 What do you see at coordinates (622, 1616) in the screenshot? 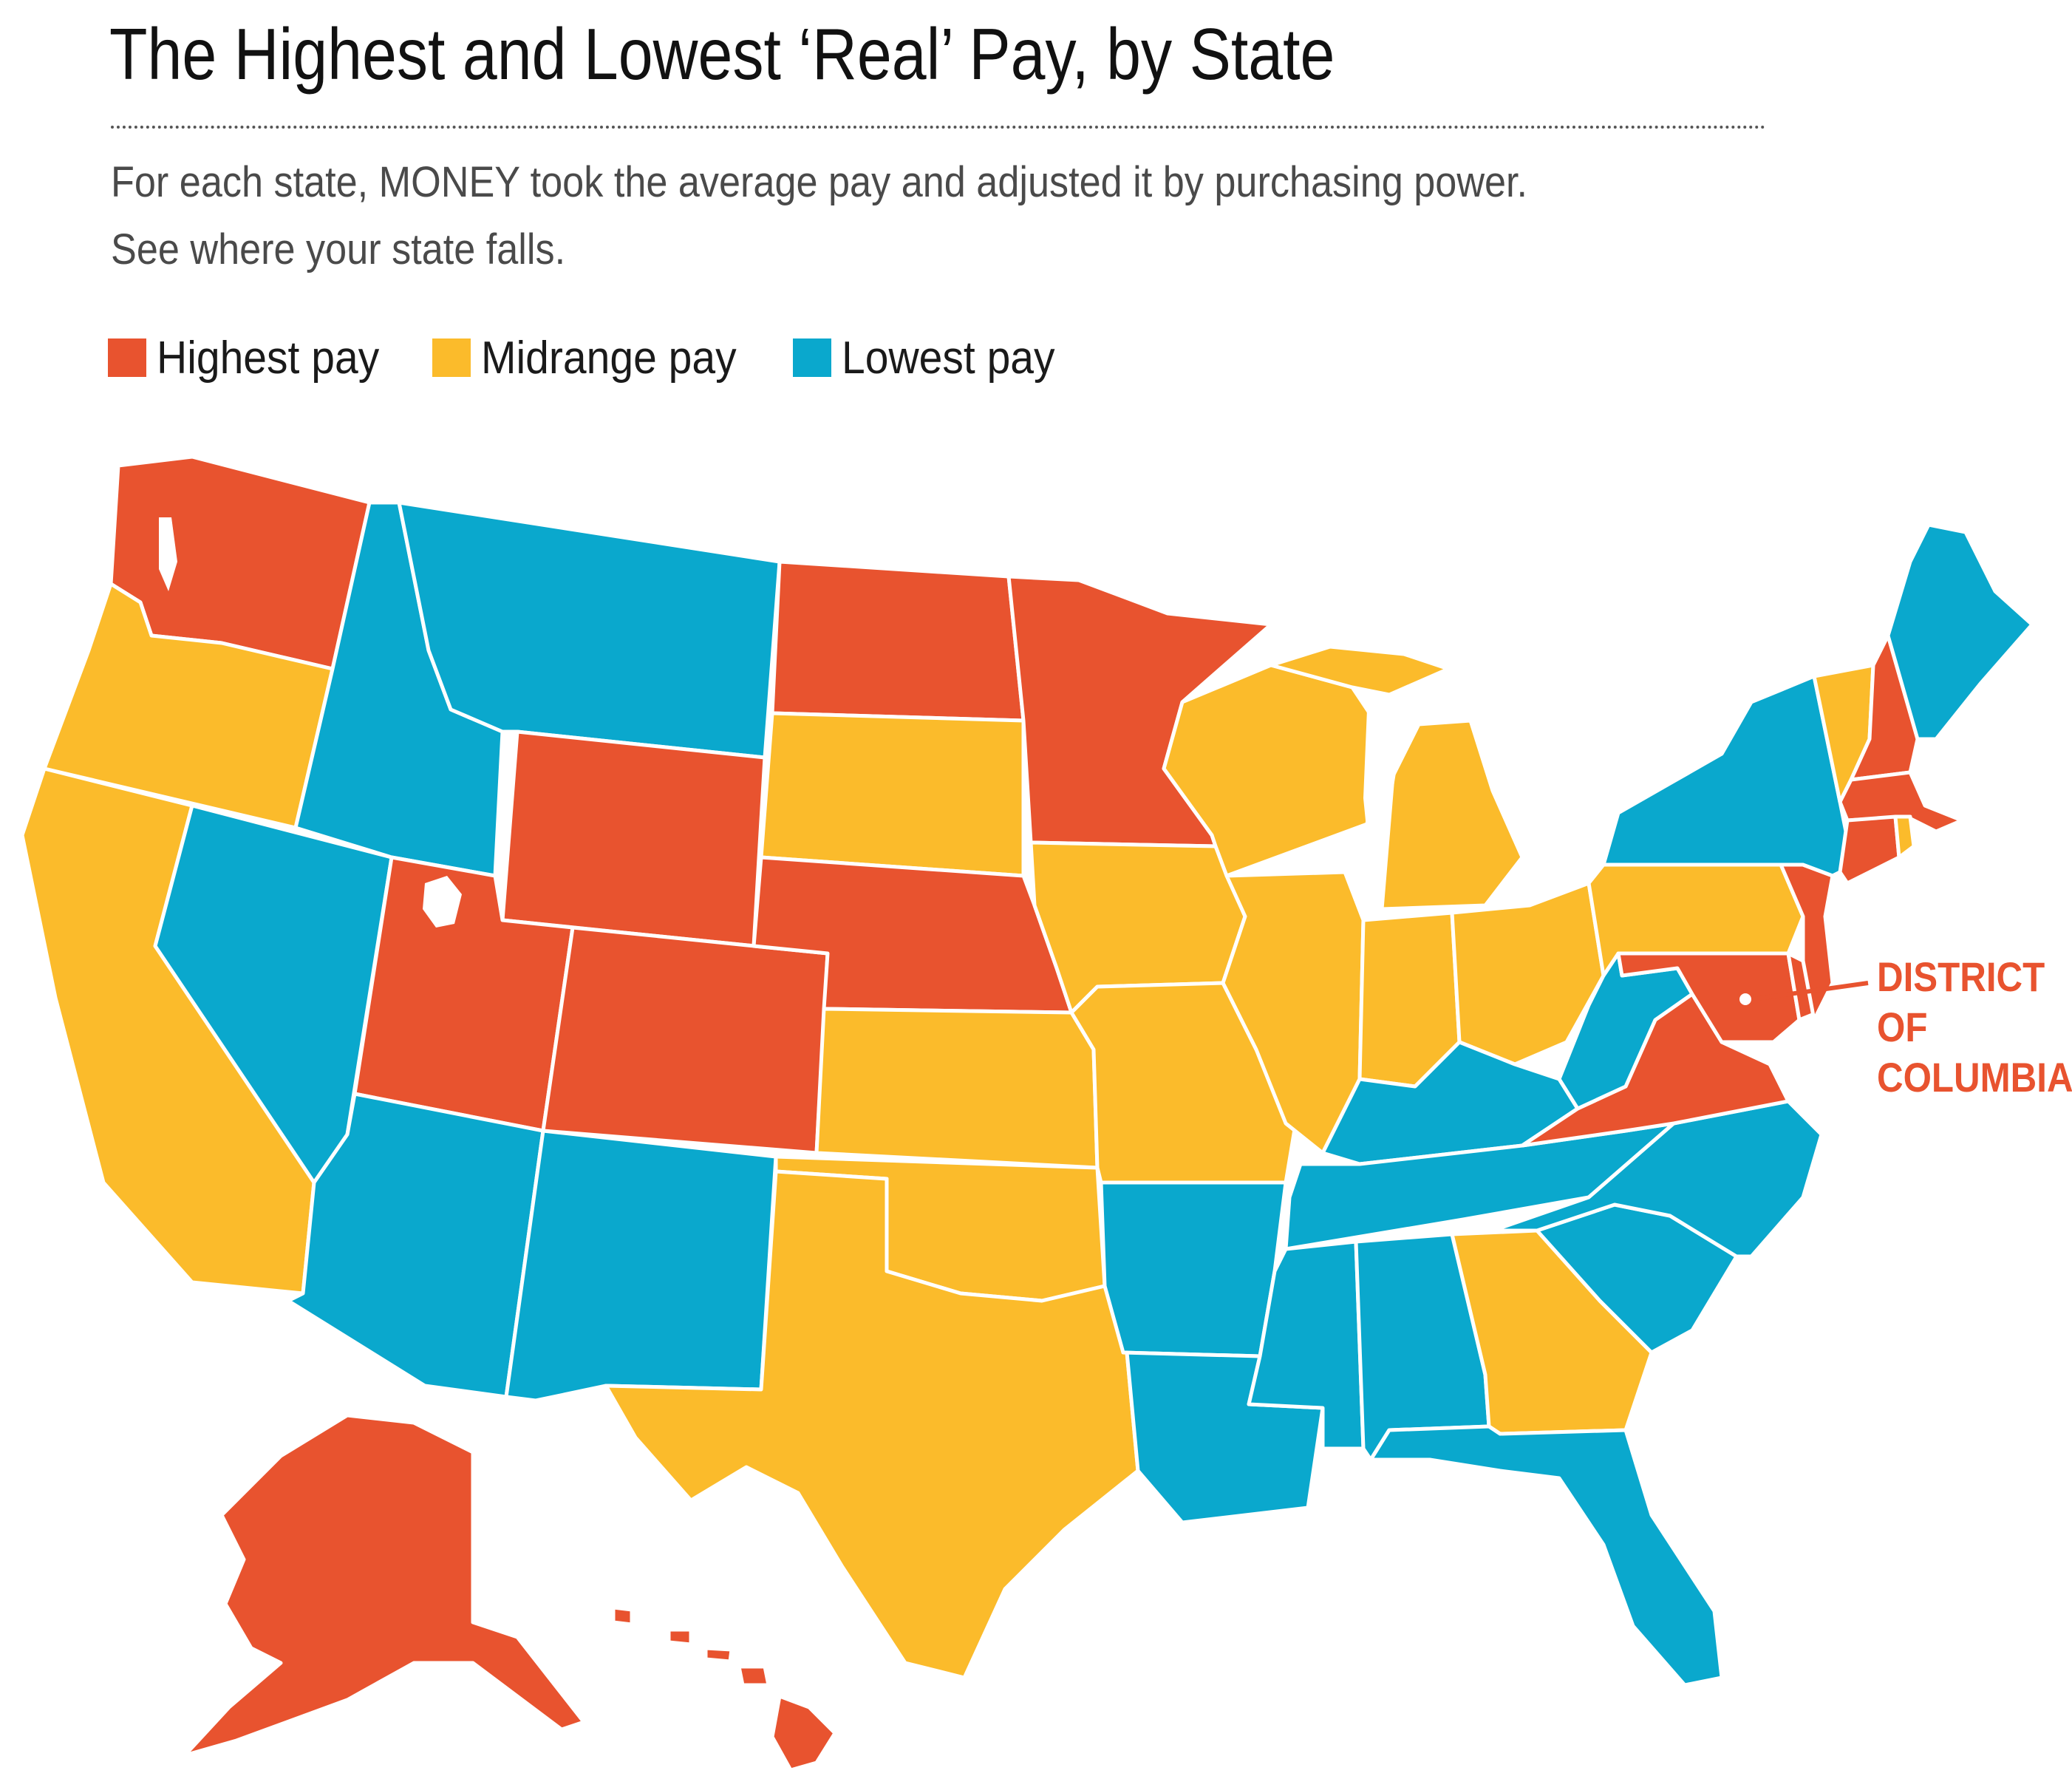
I see `state-HI-kauai` at bounding box center [622, 1616].